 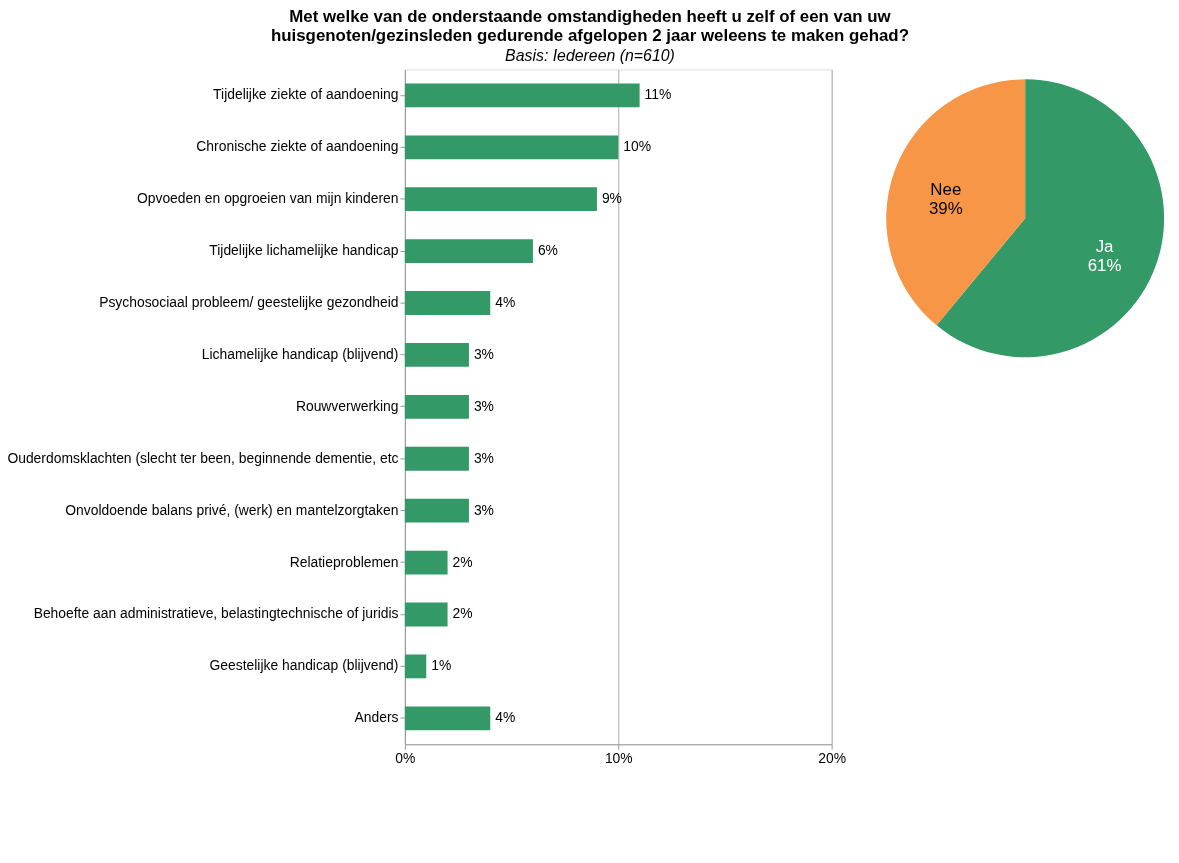 I want to click on x-tick-label: 10%, so click(x=618, y=757).